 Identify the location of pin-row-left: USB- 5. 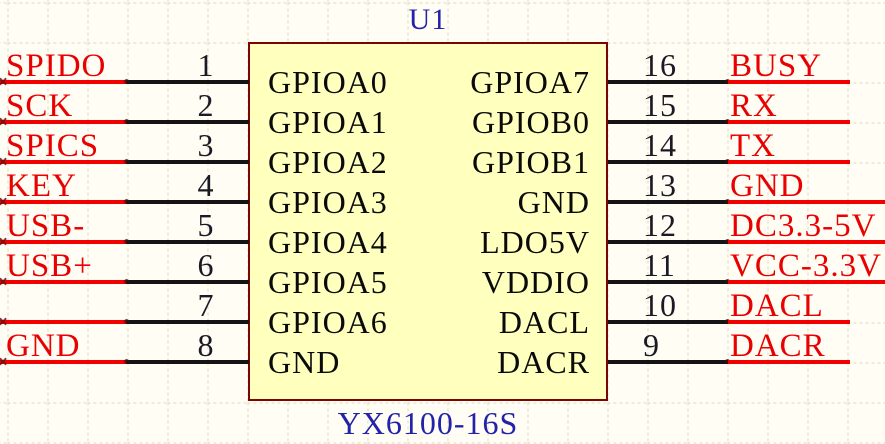
(124, 235).